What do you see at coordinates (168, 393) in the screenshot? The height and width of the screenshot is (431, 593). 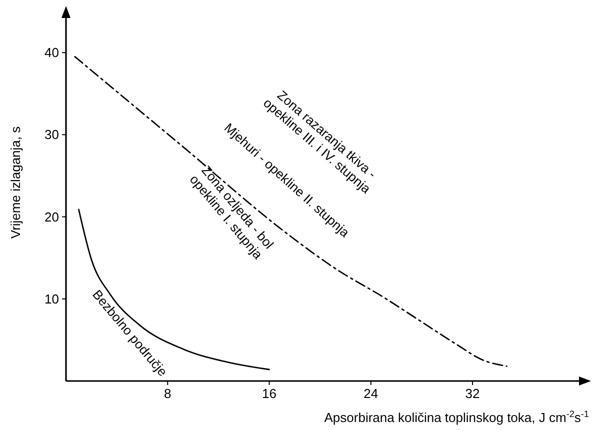 I see `x-tick-label: 8` at bounding box center [168, 393].